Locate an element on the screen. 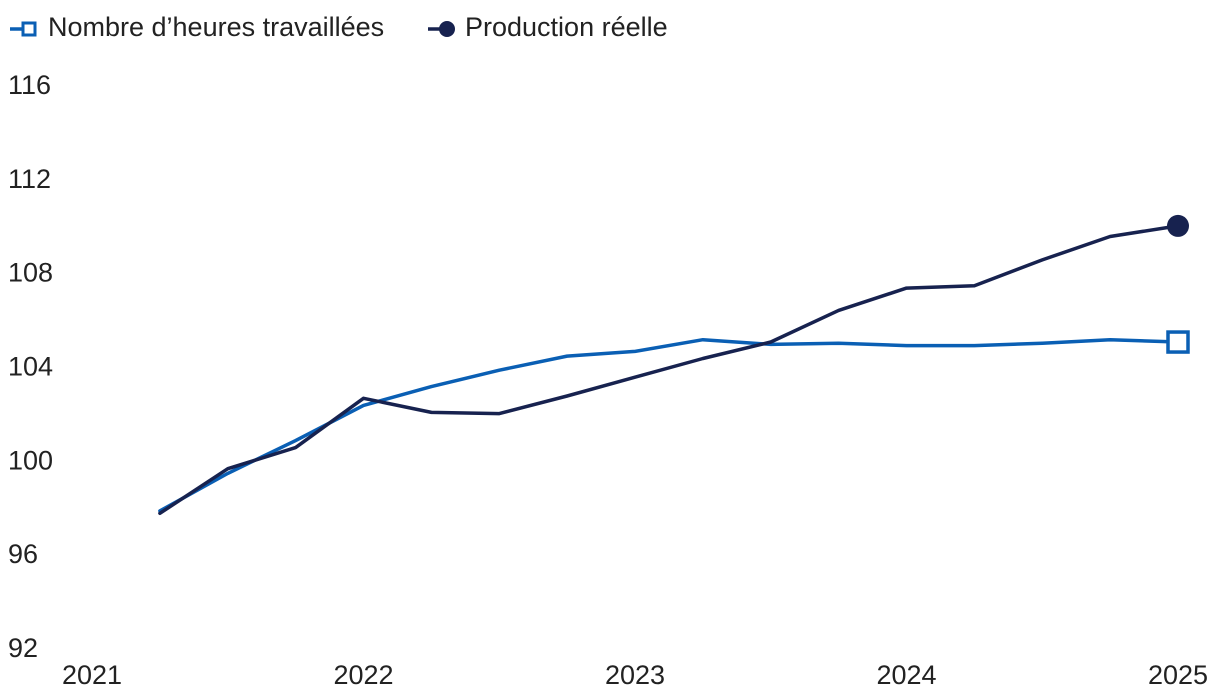 The height and width of the screenshot is (696, 1220). x-axis: 2021 2022 2023 2024 2025 is located at coordinates (635, 675).